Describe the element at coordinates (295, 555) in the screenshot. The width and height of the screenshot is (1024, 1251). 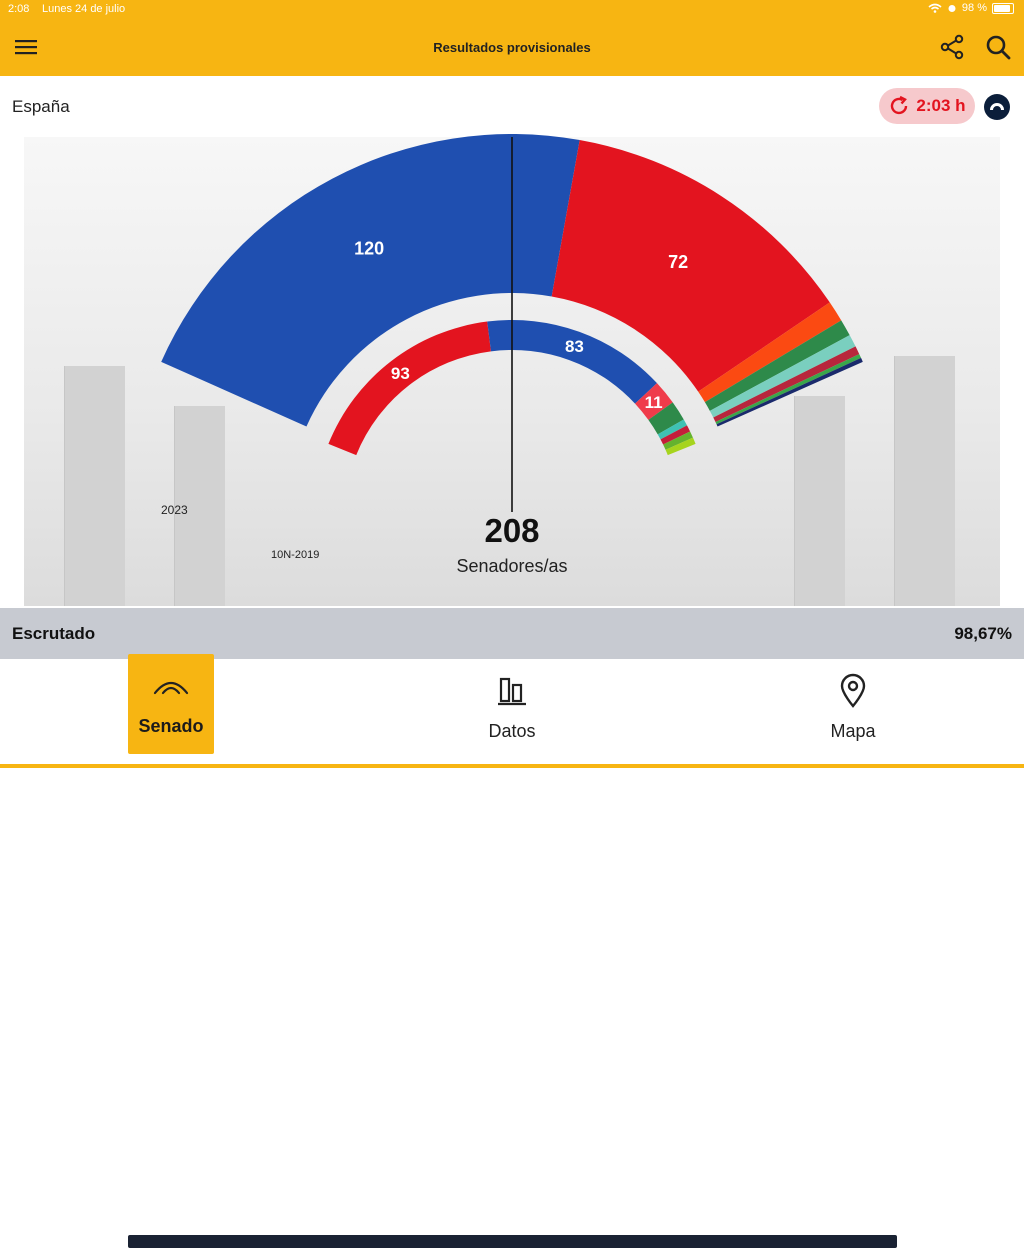
I see `ring-label-2019: 10N-2019` at that location.